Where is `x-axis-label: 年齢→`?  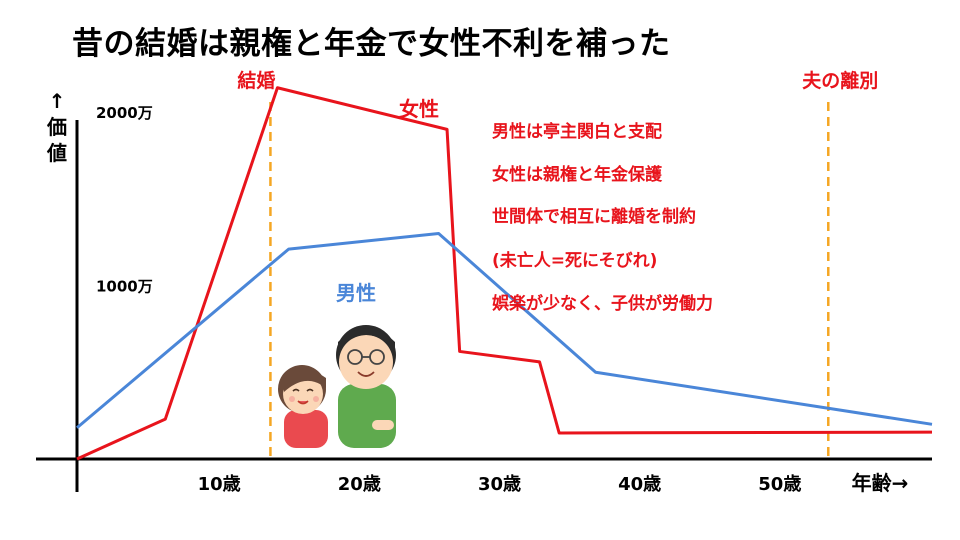 x-axis-label: 年齢→ is located at coordinates (880, 483).